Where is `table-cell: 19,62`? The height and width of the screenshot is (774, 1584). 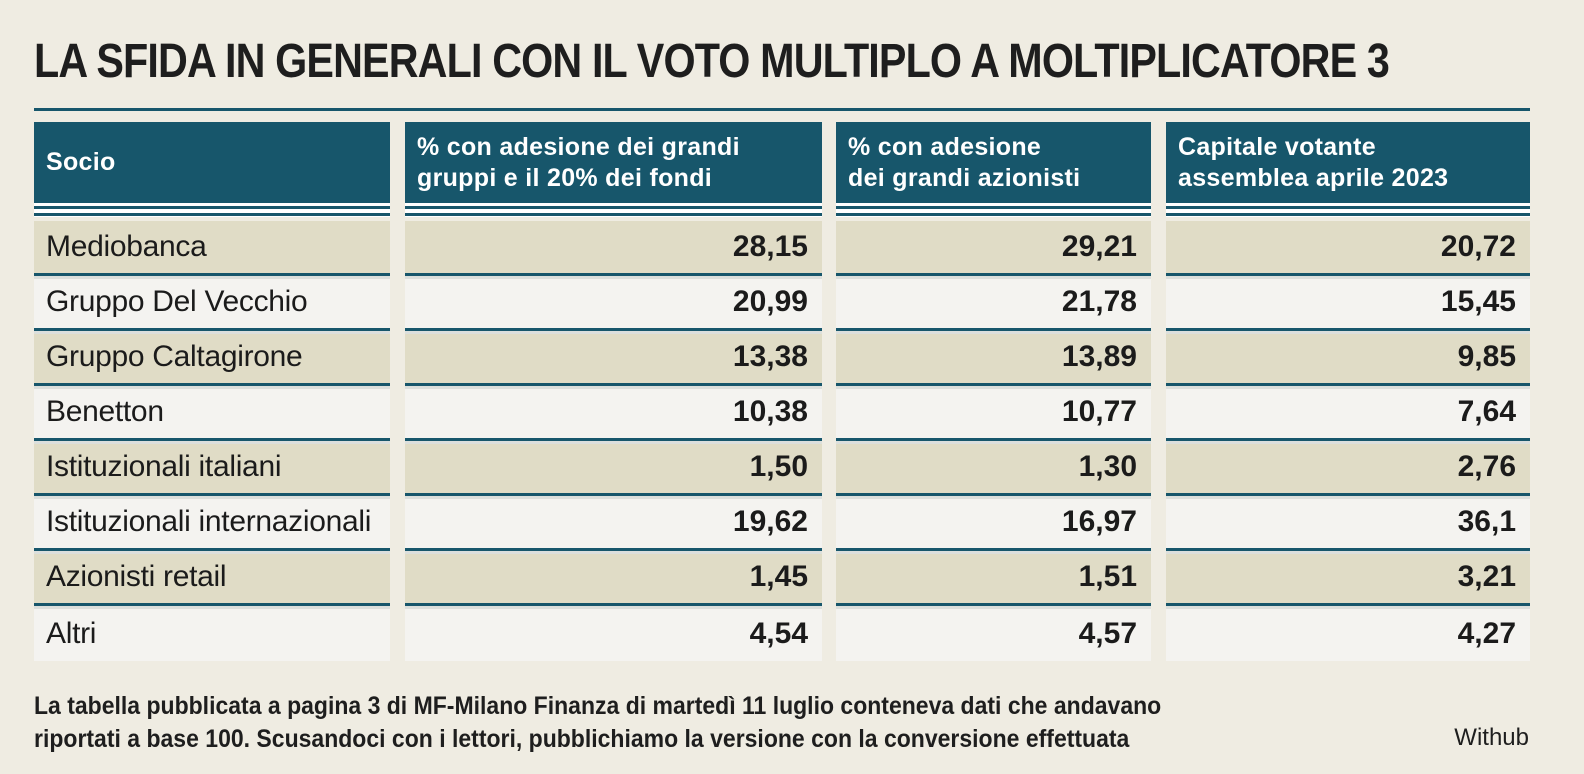 table-cell: 19,62 is located at coordinates (613, 523).